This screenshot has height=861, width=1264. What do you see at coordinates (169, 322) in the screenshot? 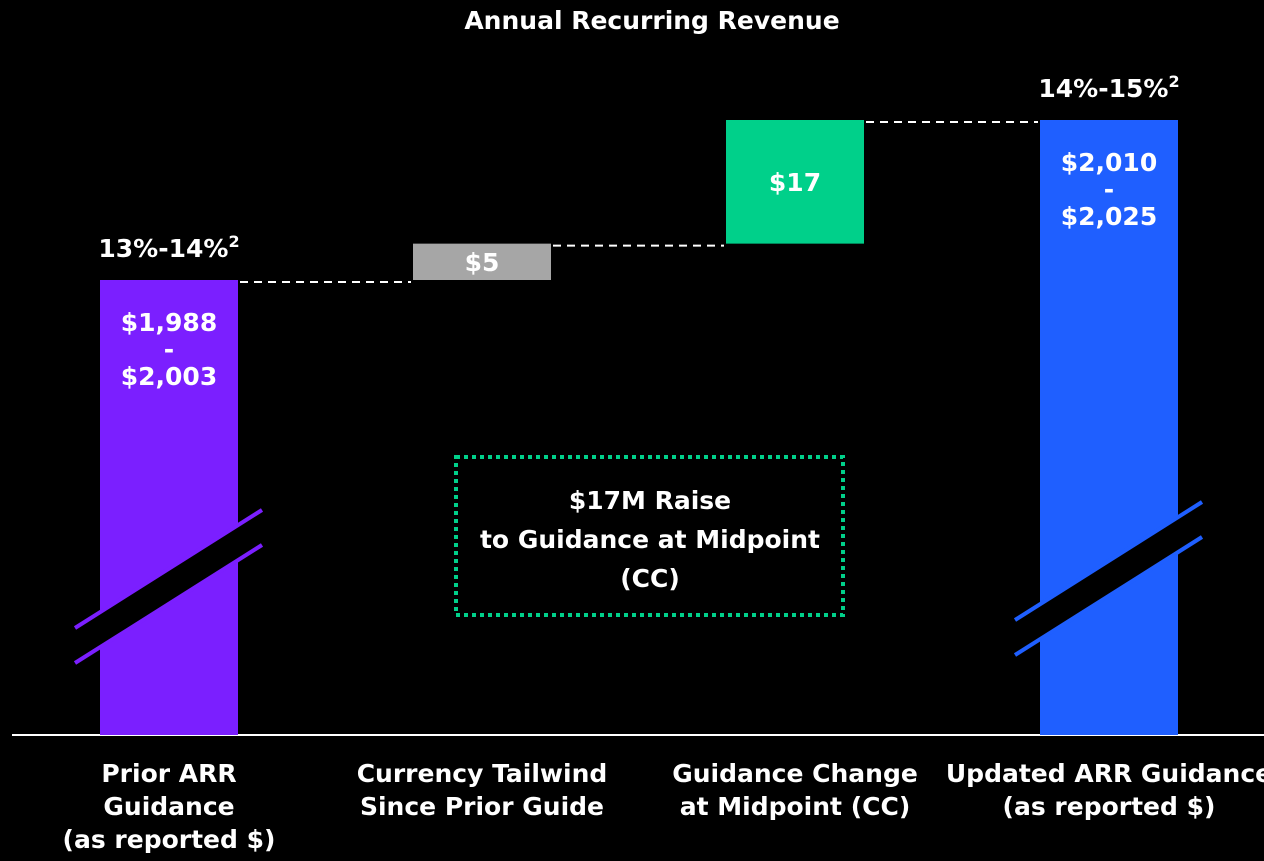
I see `bar-label: $1,988` at bounding box center [169, 322].